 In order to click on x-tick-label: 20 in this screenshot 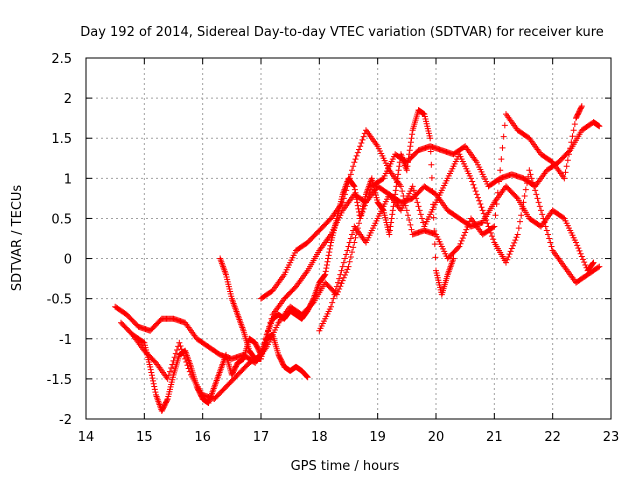, I will do `click(436, 437)`.